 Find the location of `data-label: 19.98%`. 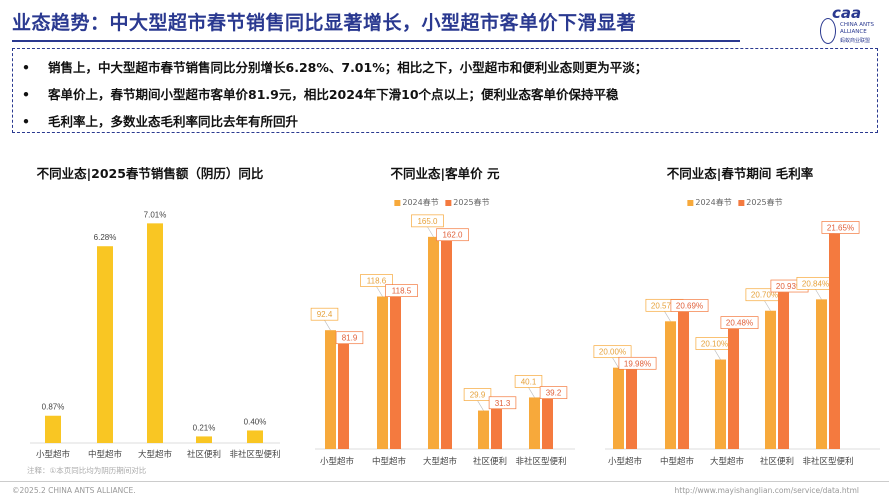

data-label: 19.98% is located at coordinates (637, 363).